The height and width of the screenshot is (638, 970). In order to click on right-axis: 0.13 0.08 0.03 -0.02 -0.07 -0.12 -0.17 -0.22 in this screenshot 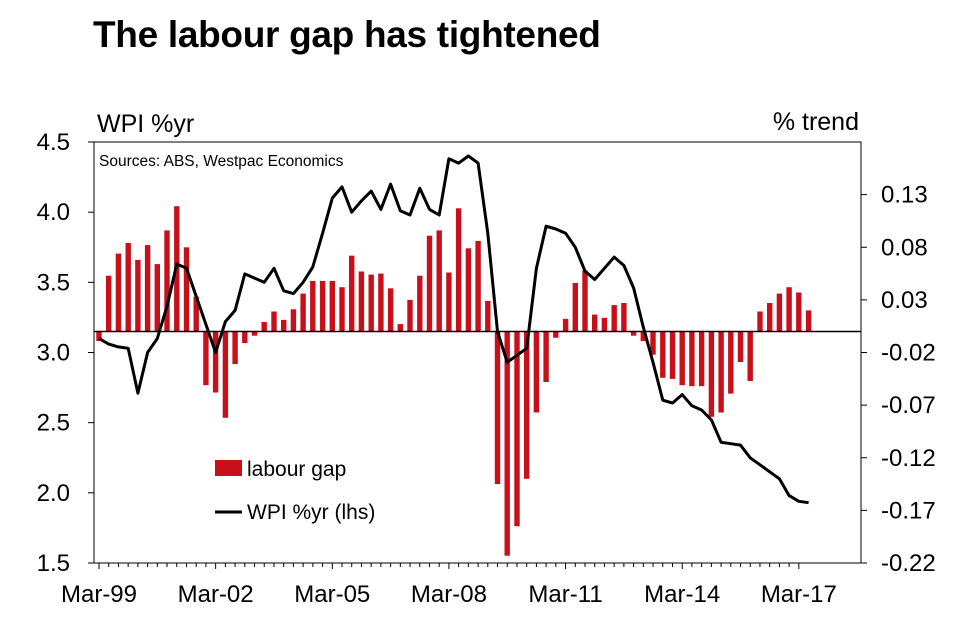, I will do `click(898, 379)`.